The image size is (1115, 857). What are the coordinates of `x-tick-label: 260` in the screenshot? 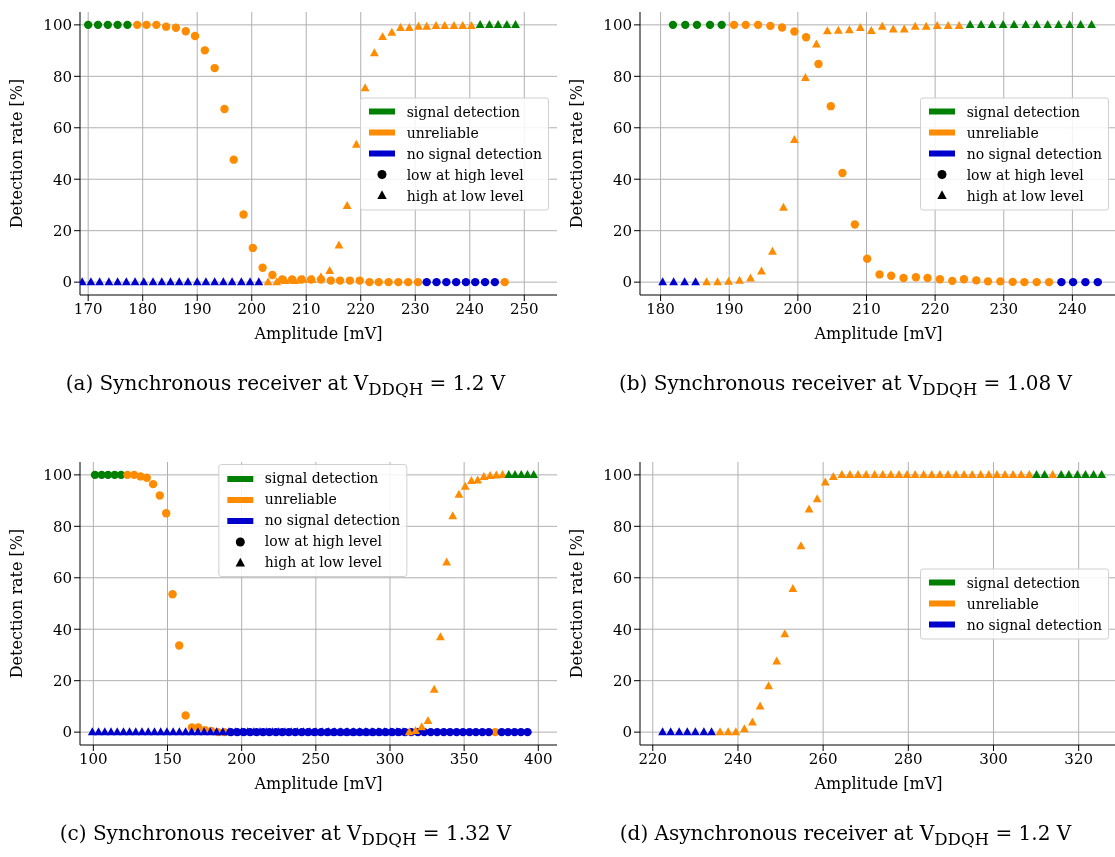 It's located at (823, 758).